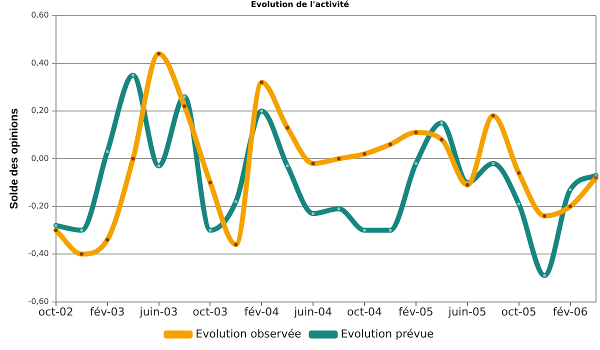  Describe the element at coordinates (14, 159) in the screenshot. I see `y-axis-title: Solde des opinions` at that location.